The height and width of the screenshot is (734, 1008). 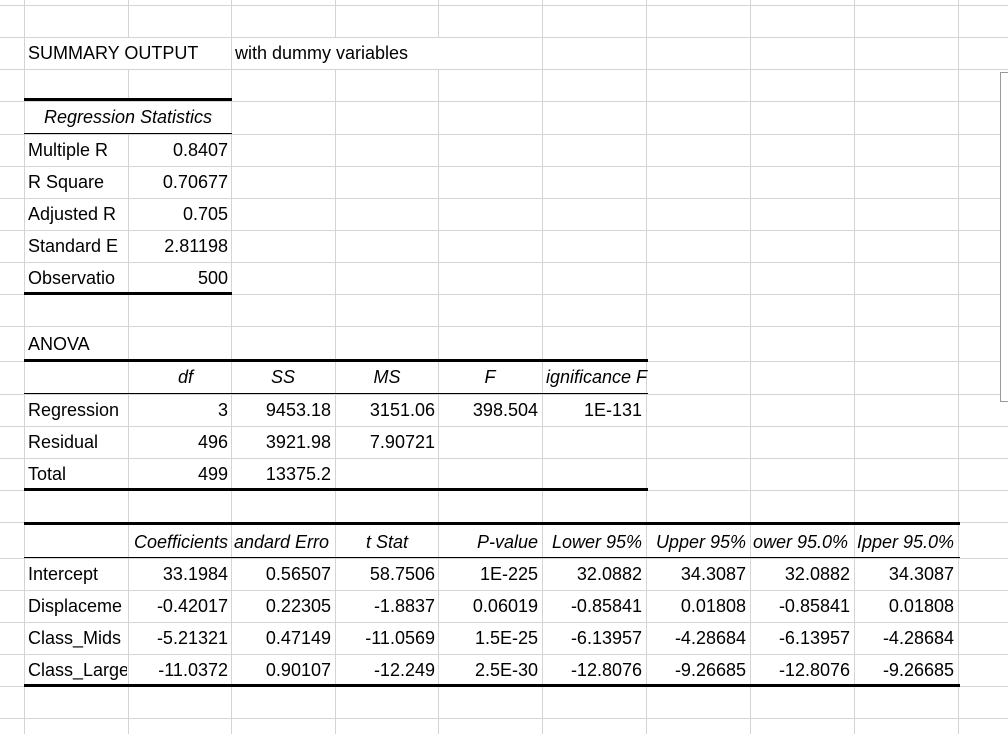 I want to click on coef-top-border, so click(x=492, y=523).